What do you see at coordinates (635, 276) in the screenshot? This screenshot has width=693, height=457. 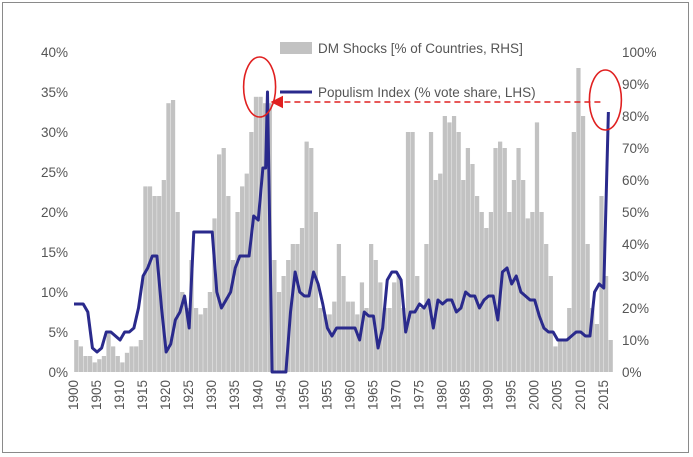 I see `right-tick-label: 30%` at bounding box center [635, 276].